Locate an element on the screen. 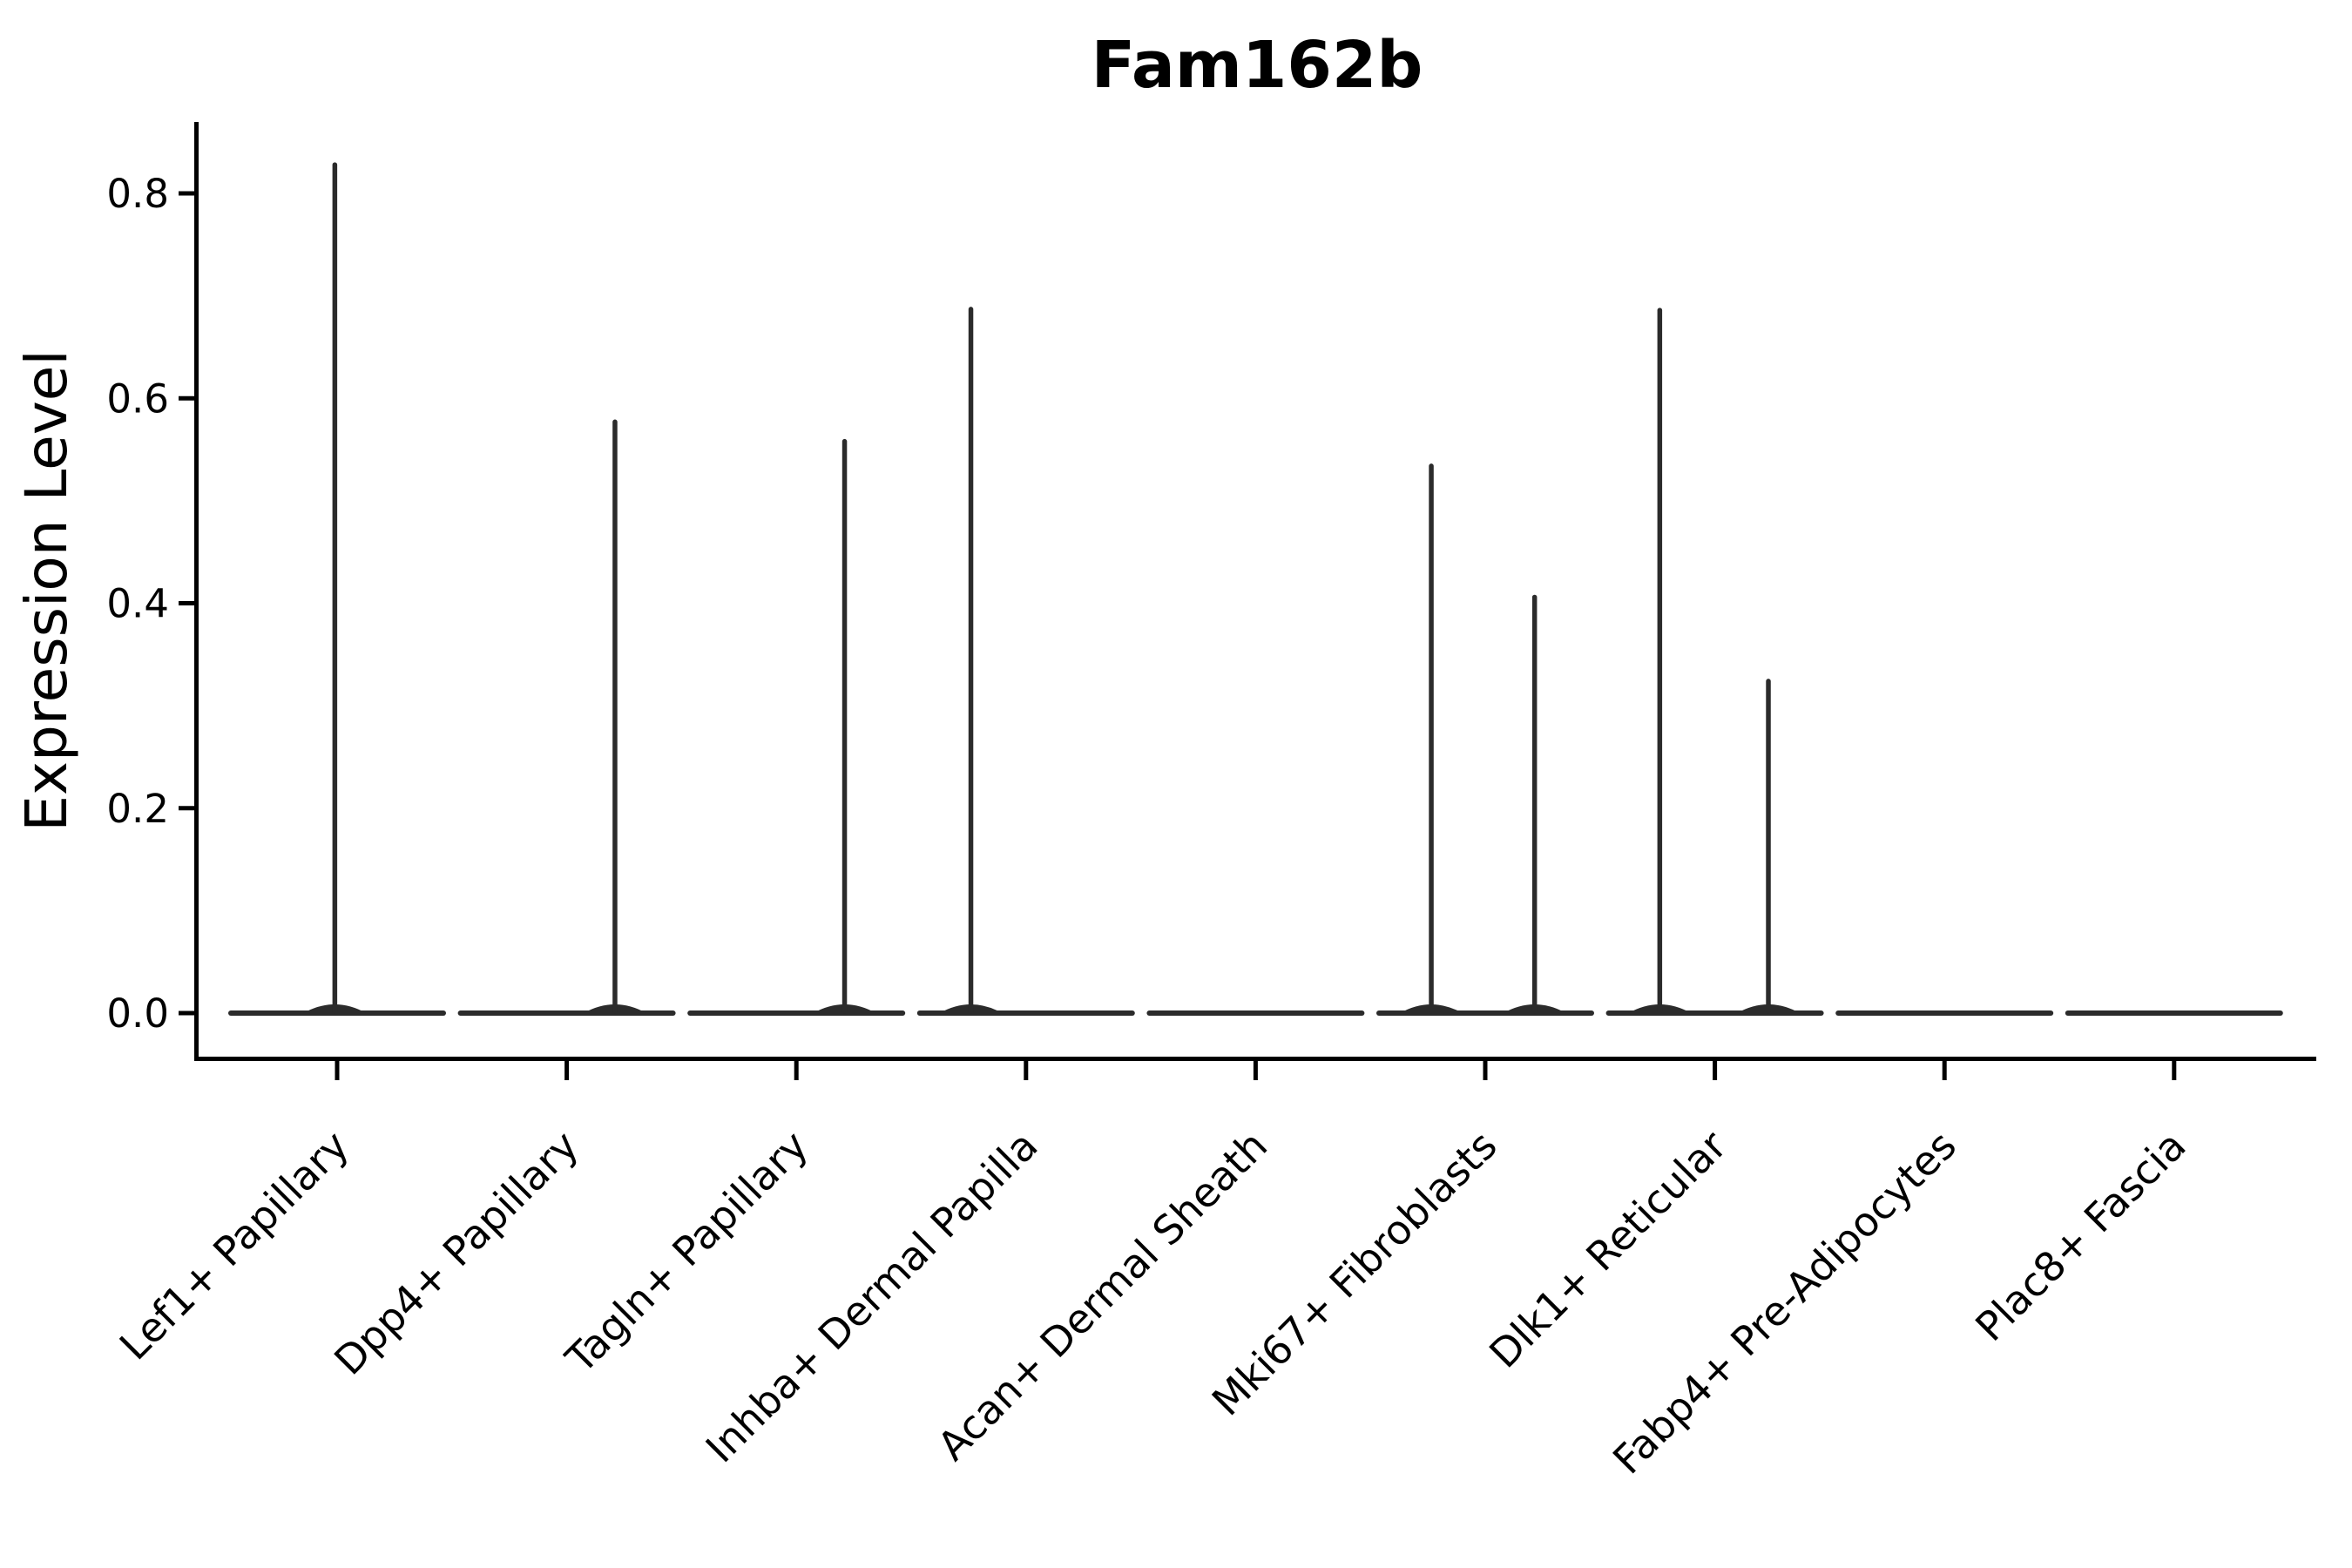  x-tick-label: Dlk1+ Reticular is located at coordinates (1607, 1250).